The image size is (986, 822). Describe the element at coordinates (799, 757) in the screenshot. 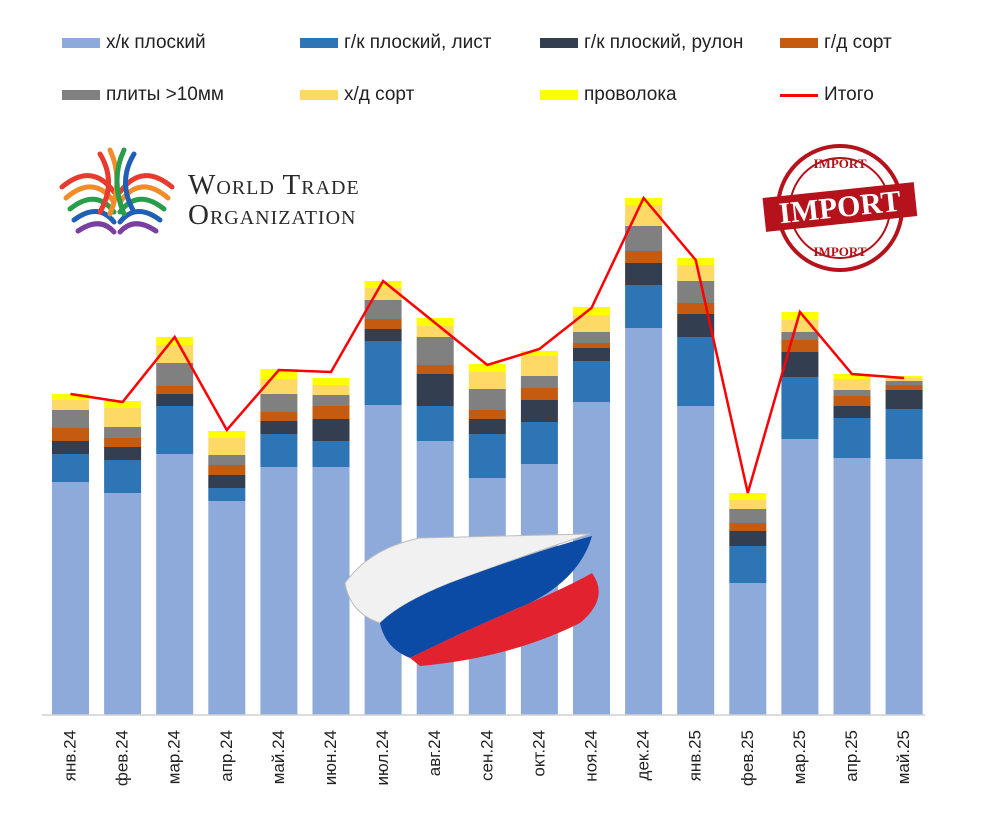

I see `x-tick-label: мар.25` at that location.